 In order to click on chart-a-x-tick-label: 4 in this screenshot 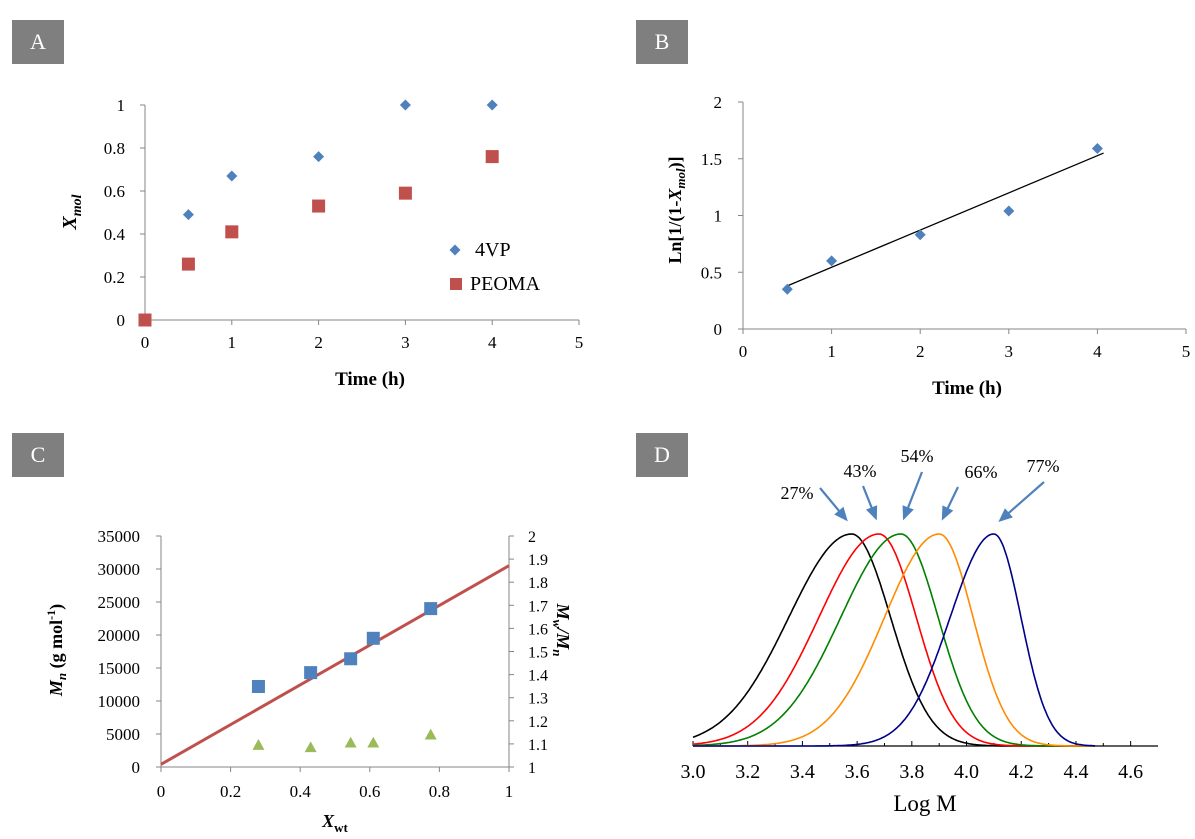, I will do `click(492, 342)`.